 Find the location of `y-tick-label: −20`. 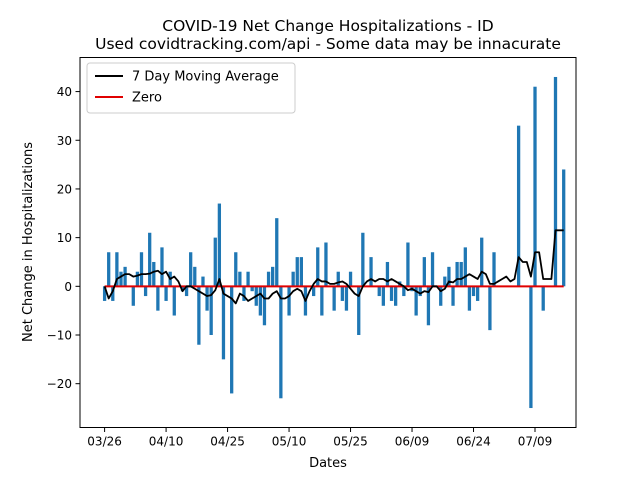

y-tick-label: −20 is located at coordinates (59, 384).